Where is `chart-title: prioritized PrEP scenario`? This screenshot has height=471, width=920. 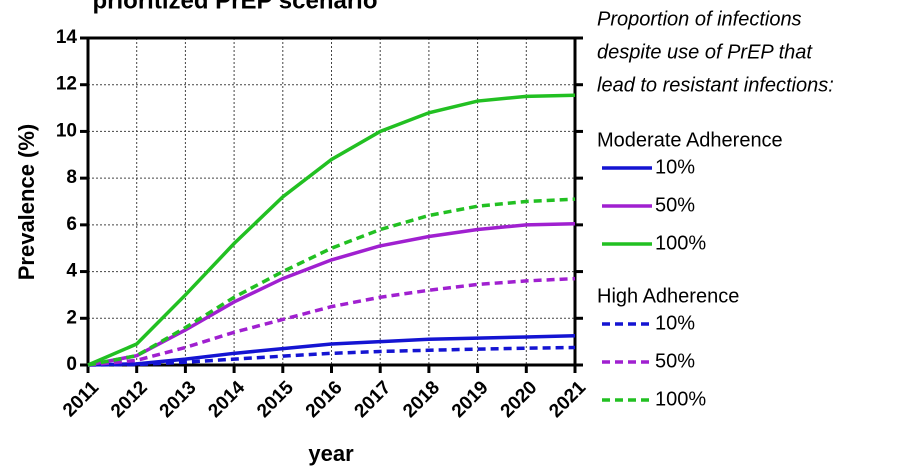 chart-title: prioritized PrEP scenario is located at coordinates (235, 7).